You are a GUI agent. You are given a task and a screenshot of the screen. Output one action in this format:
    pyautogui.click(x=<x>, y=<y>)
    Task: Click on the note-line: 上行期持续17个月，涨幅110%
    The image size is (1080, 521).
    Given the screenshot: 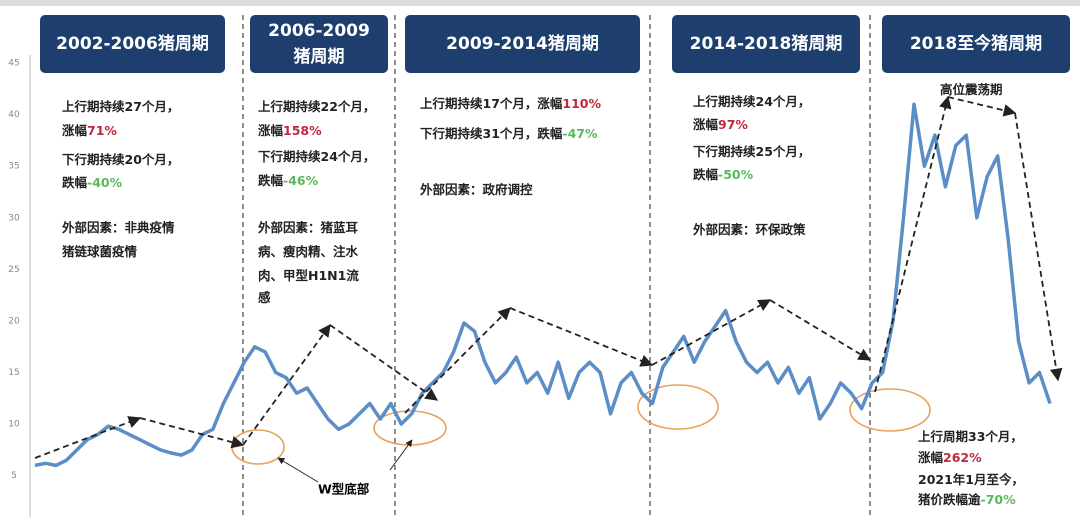 What is the action you would take?
    pyautogui.click(x=510, y=103)
    